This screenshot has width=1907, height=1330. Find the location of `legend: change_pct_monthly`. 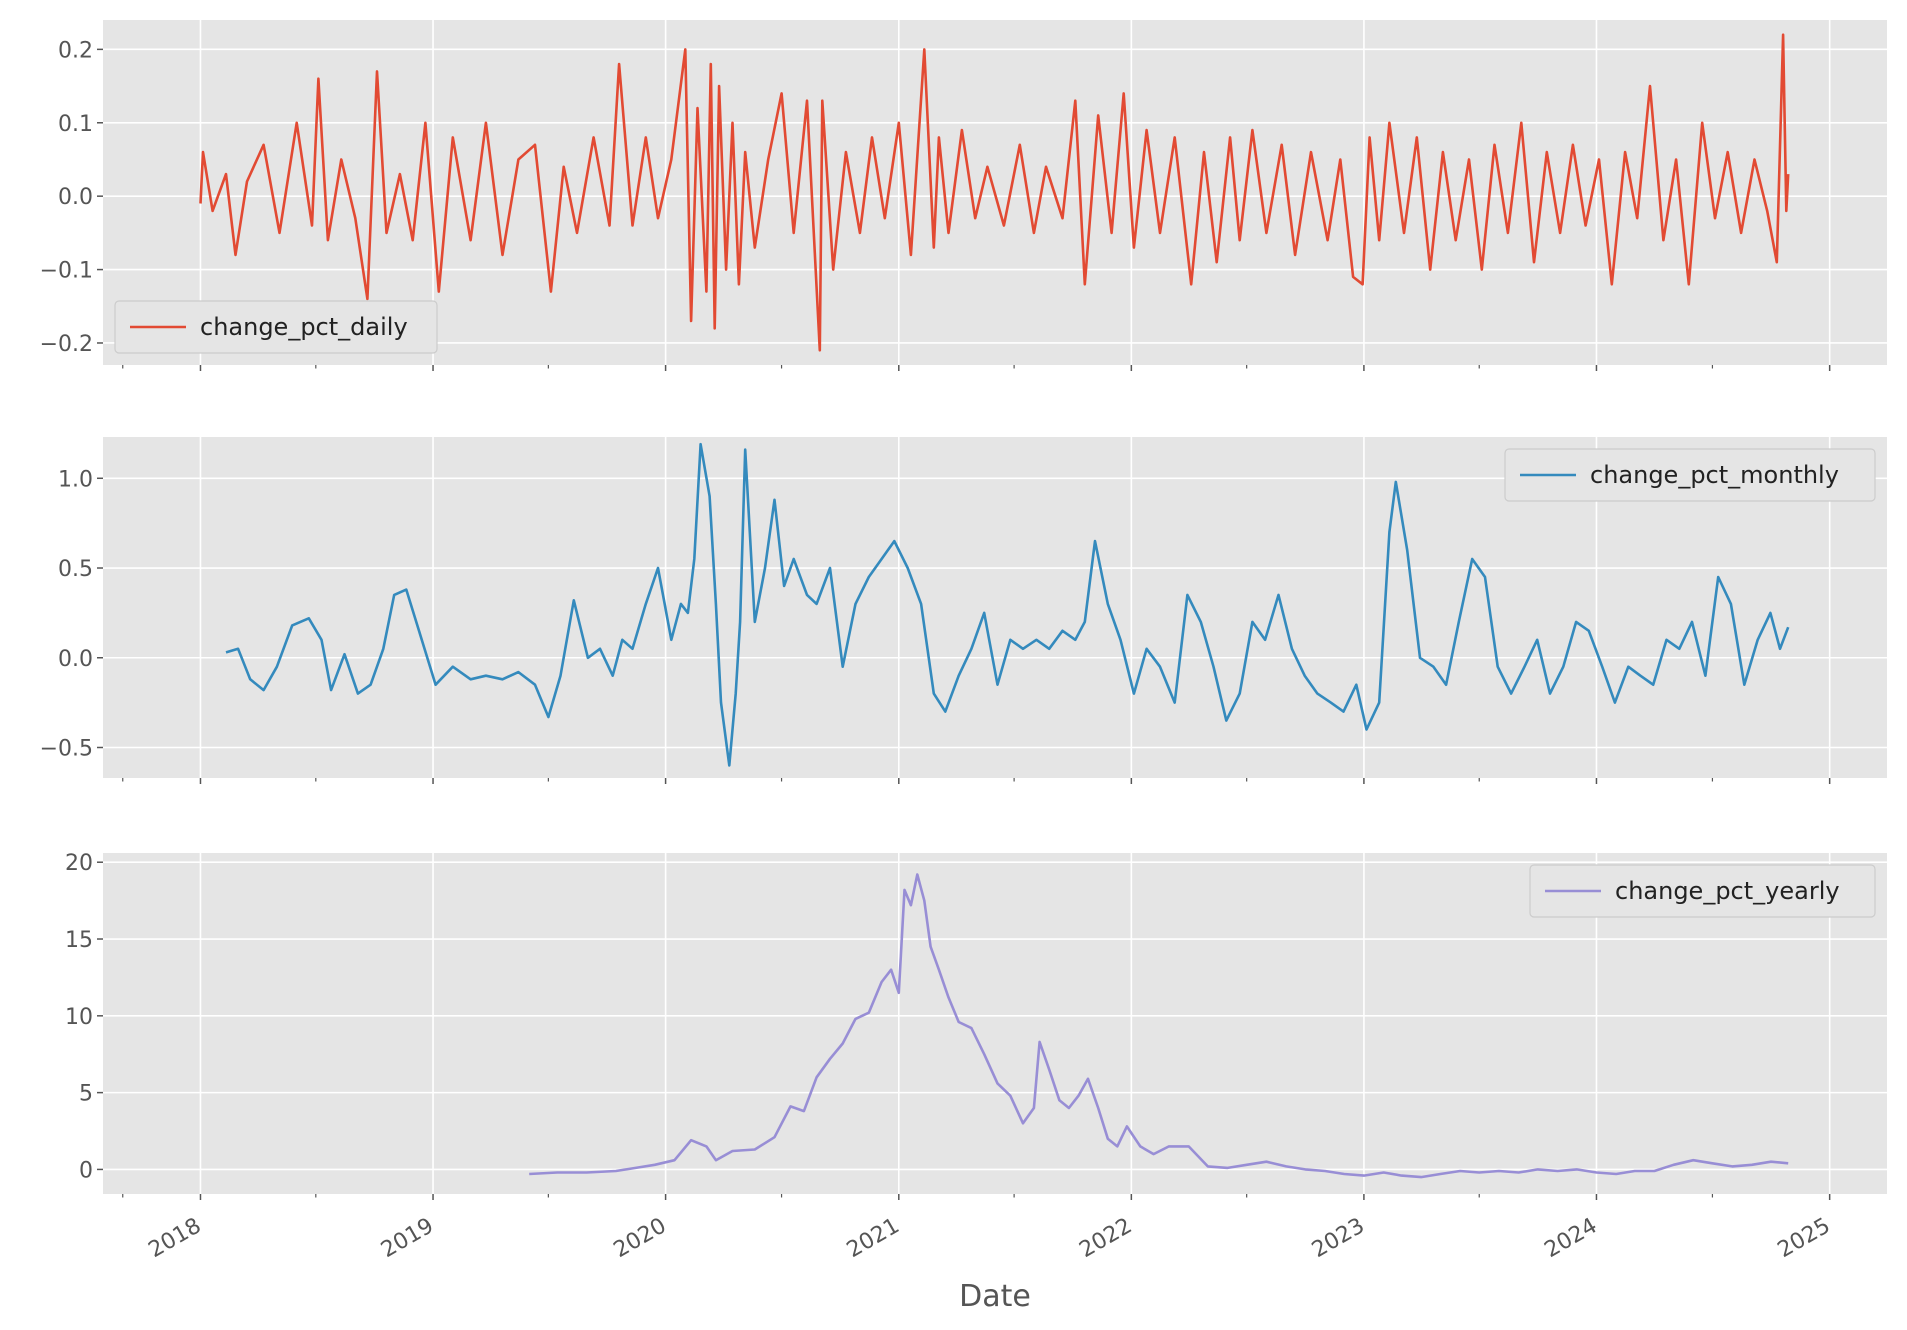

legend: change_pct_monthly is located at coordinates (1690, 475).